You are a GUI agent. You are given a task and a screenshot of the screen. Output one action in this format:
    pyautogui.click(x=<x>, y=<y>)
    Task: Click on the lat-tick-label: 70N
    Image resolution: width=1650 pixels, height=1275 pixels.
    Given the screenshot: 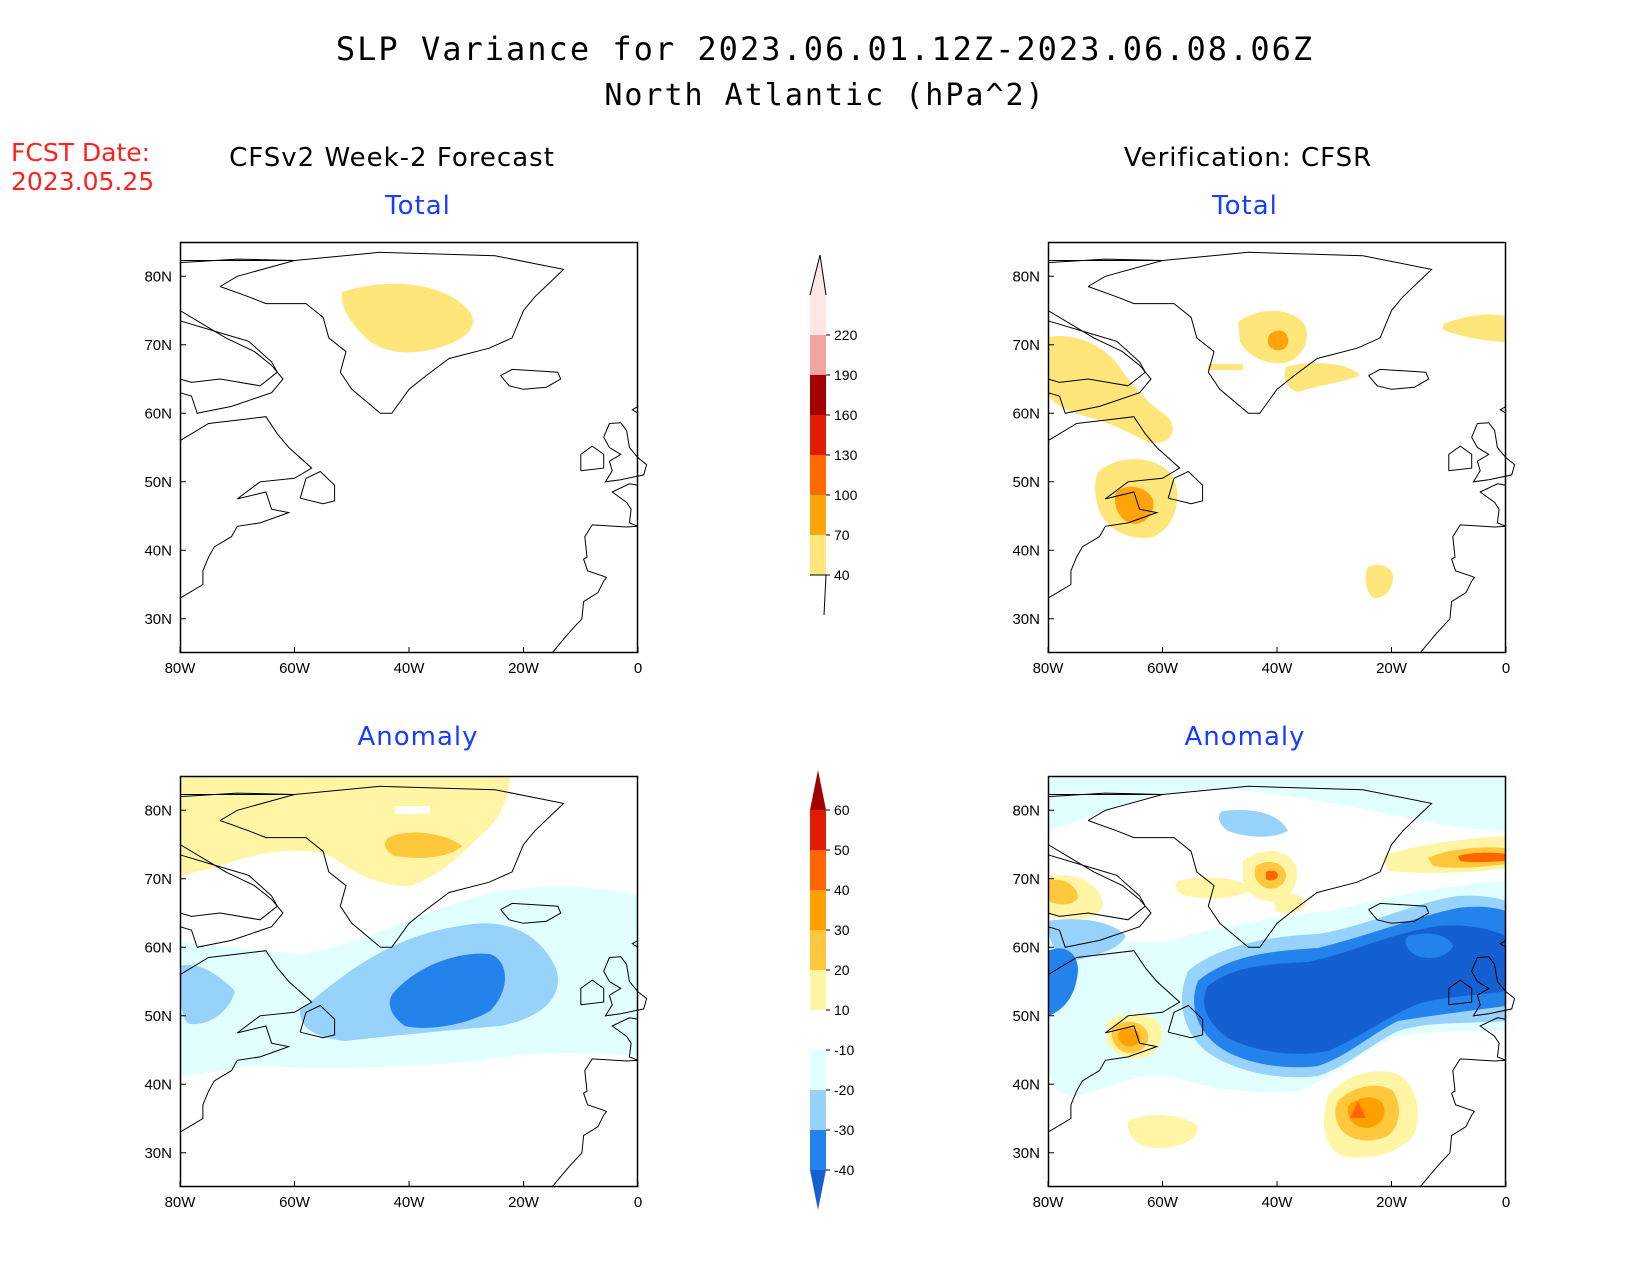 What is the action you would take?
    pyautogui.click(x=1026, y=879)
    